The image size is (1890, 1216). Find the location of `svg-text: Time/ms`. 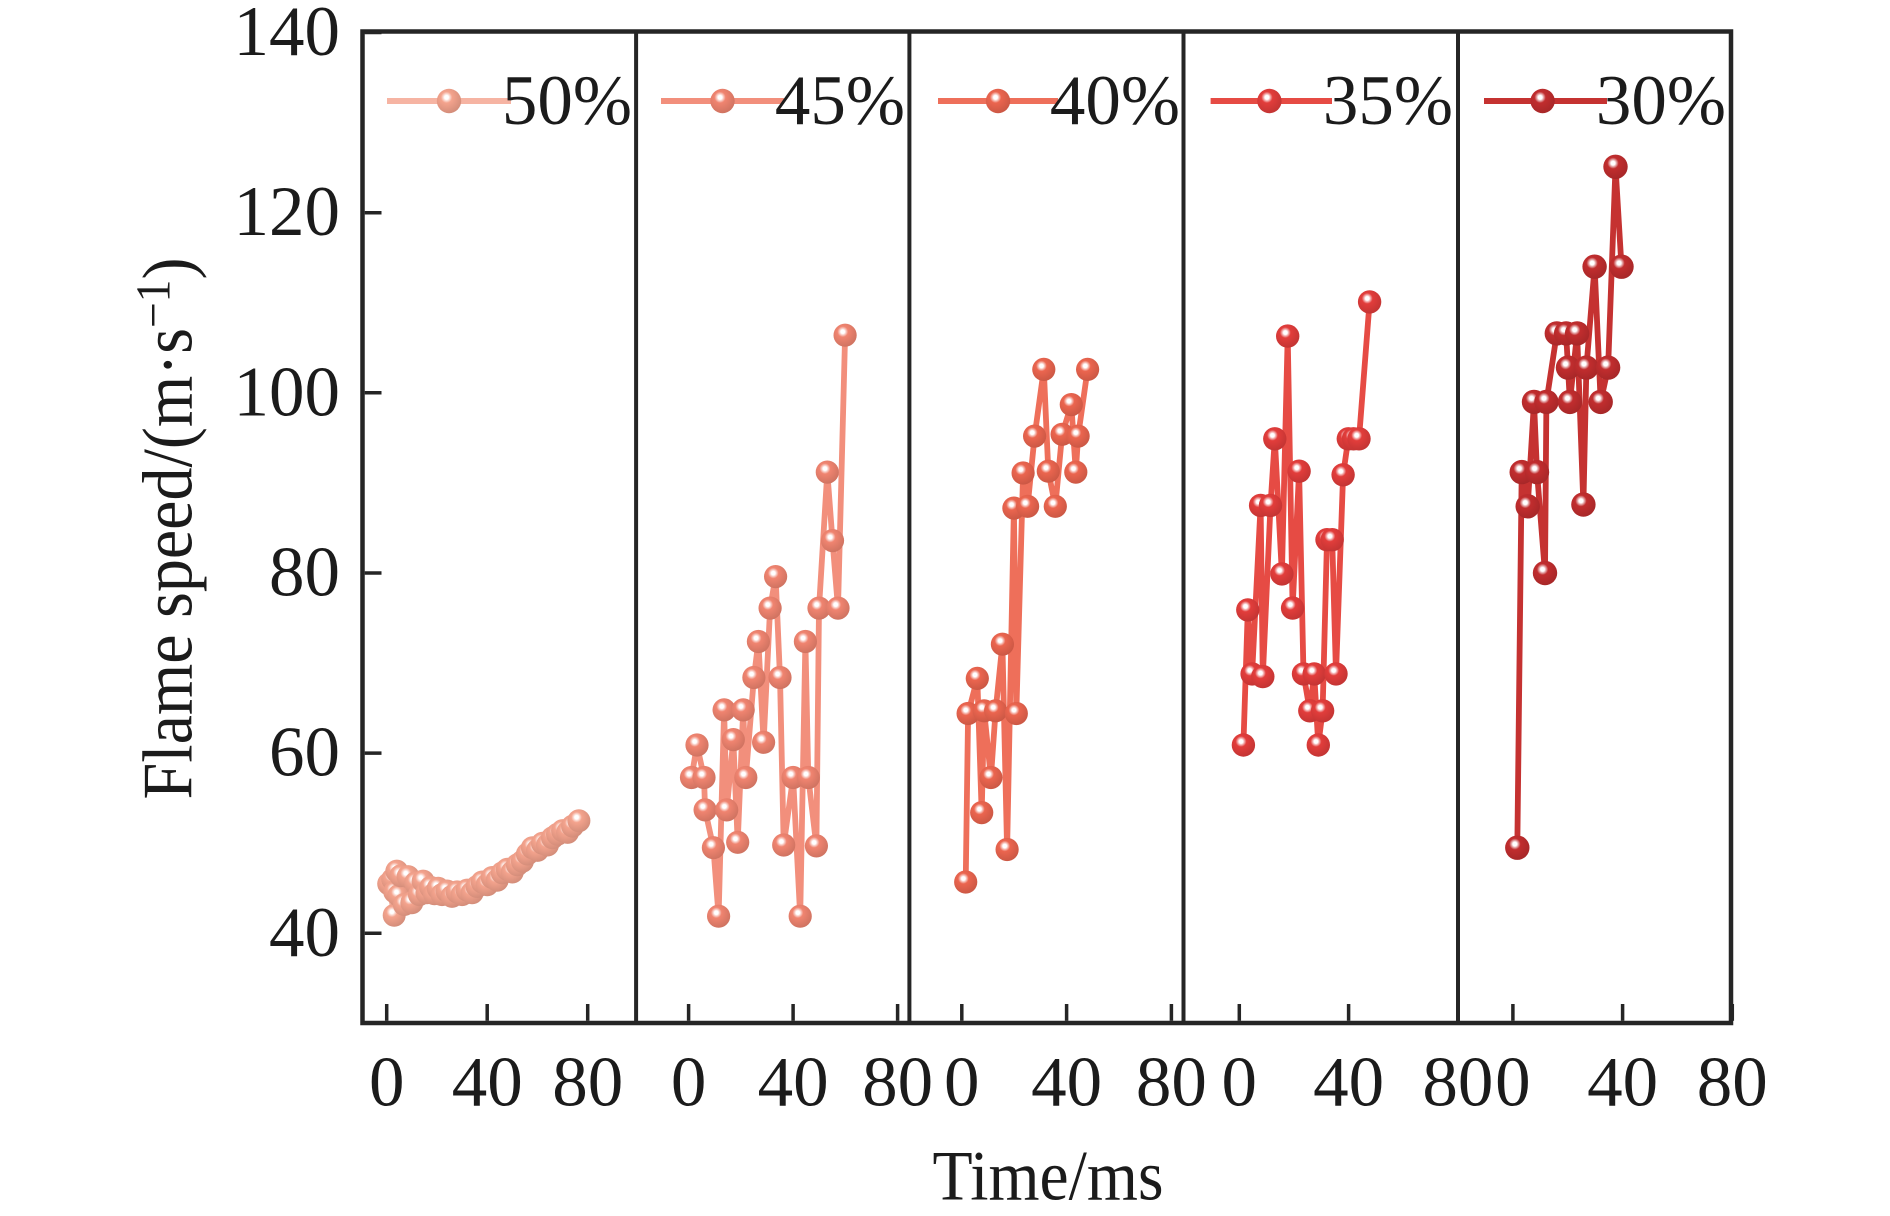

svg-text: Time/ms is located at coordinates (1048, 1177).